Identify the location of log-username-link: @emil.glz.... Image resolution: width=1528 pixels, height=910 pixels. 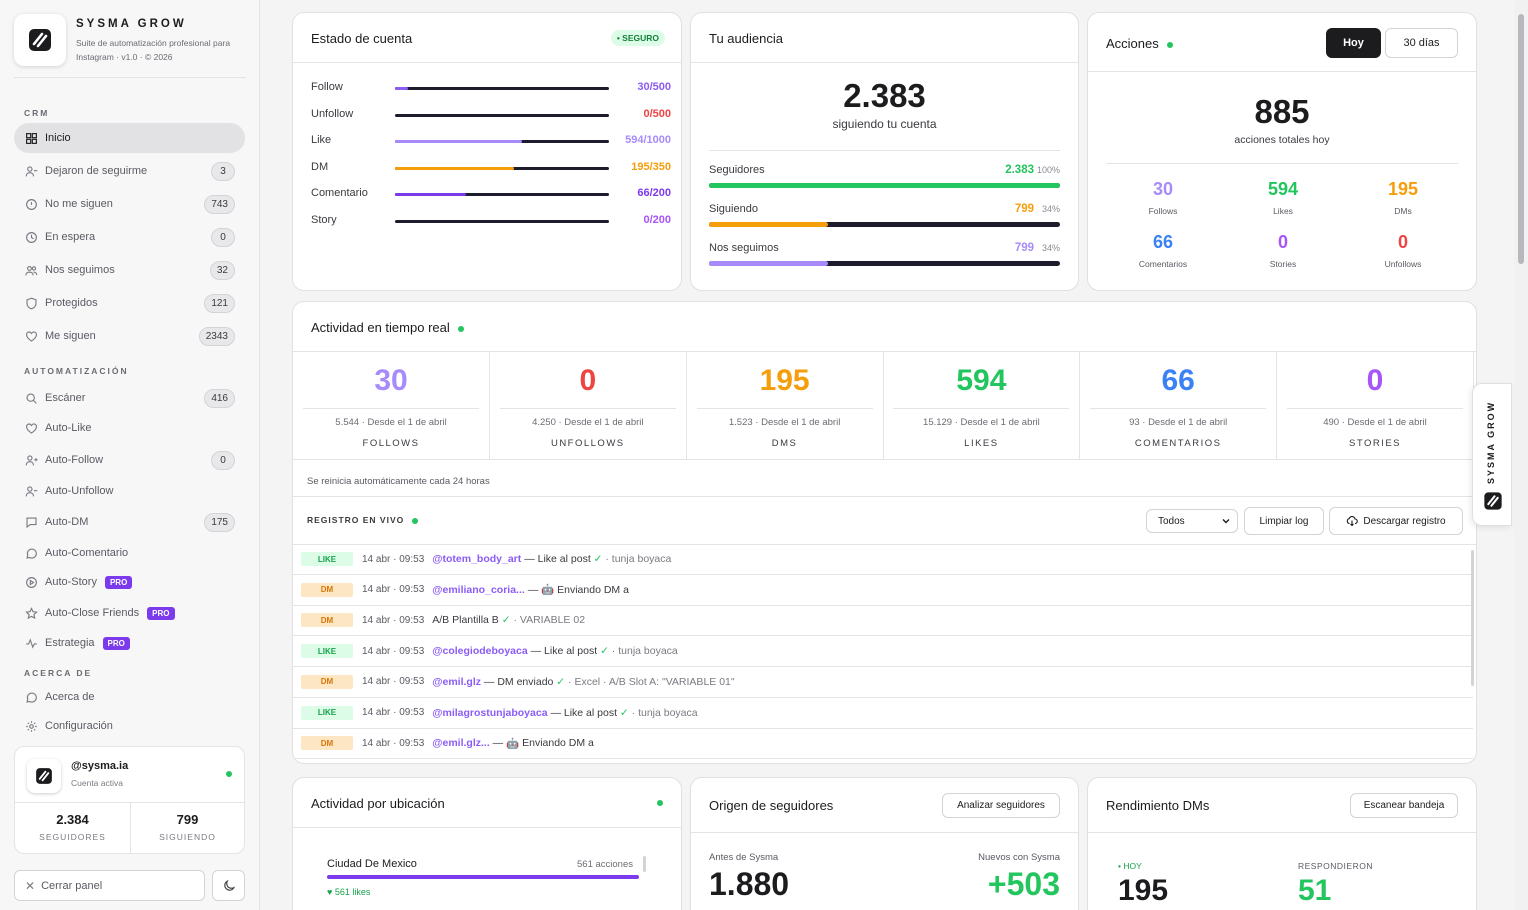
(461, 743).